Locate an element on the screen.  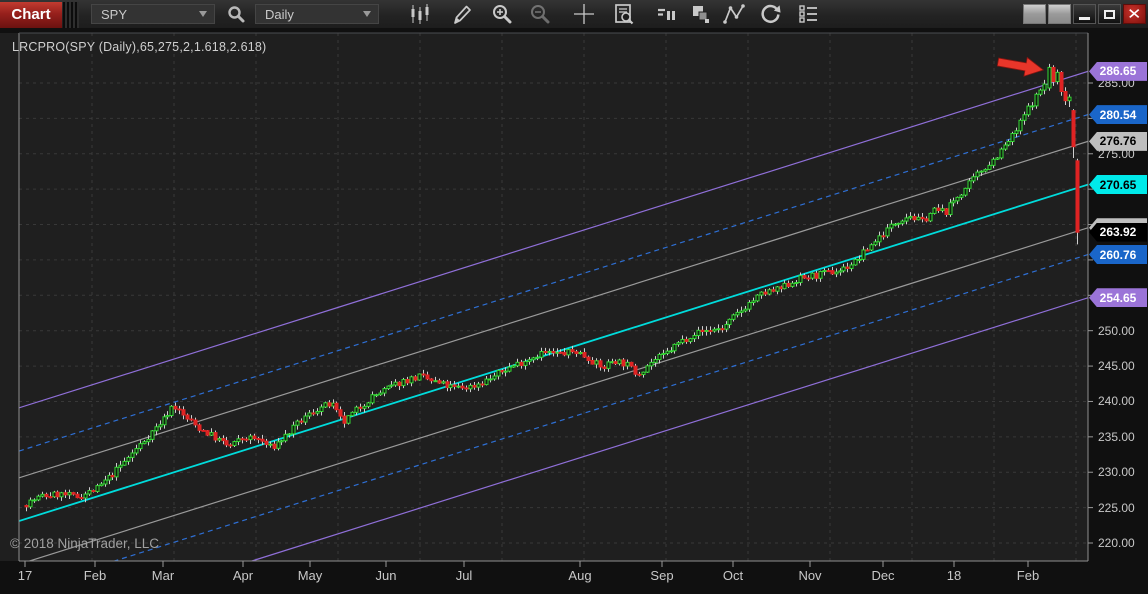
executions-icon is located at coordinates (666, 14).